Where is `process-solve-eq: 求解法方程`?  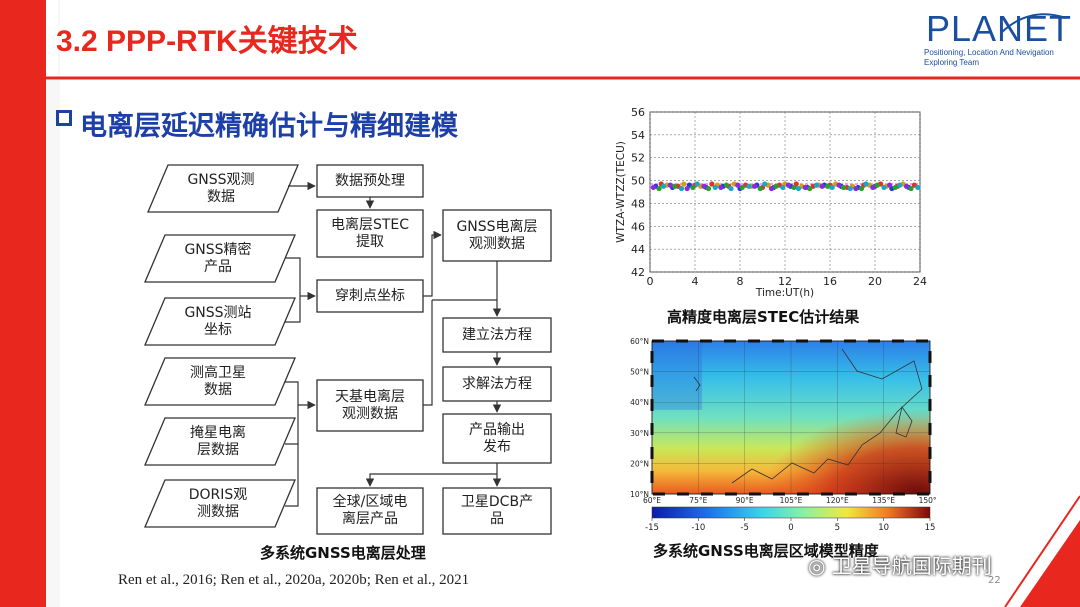 process-solve-eq: 求解法方程 is located at coordinates (497, 383).